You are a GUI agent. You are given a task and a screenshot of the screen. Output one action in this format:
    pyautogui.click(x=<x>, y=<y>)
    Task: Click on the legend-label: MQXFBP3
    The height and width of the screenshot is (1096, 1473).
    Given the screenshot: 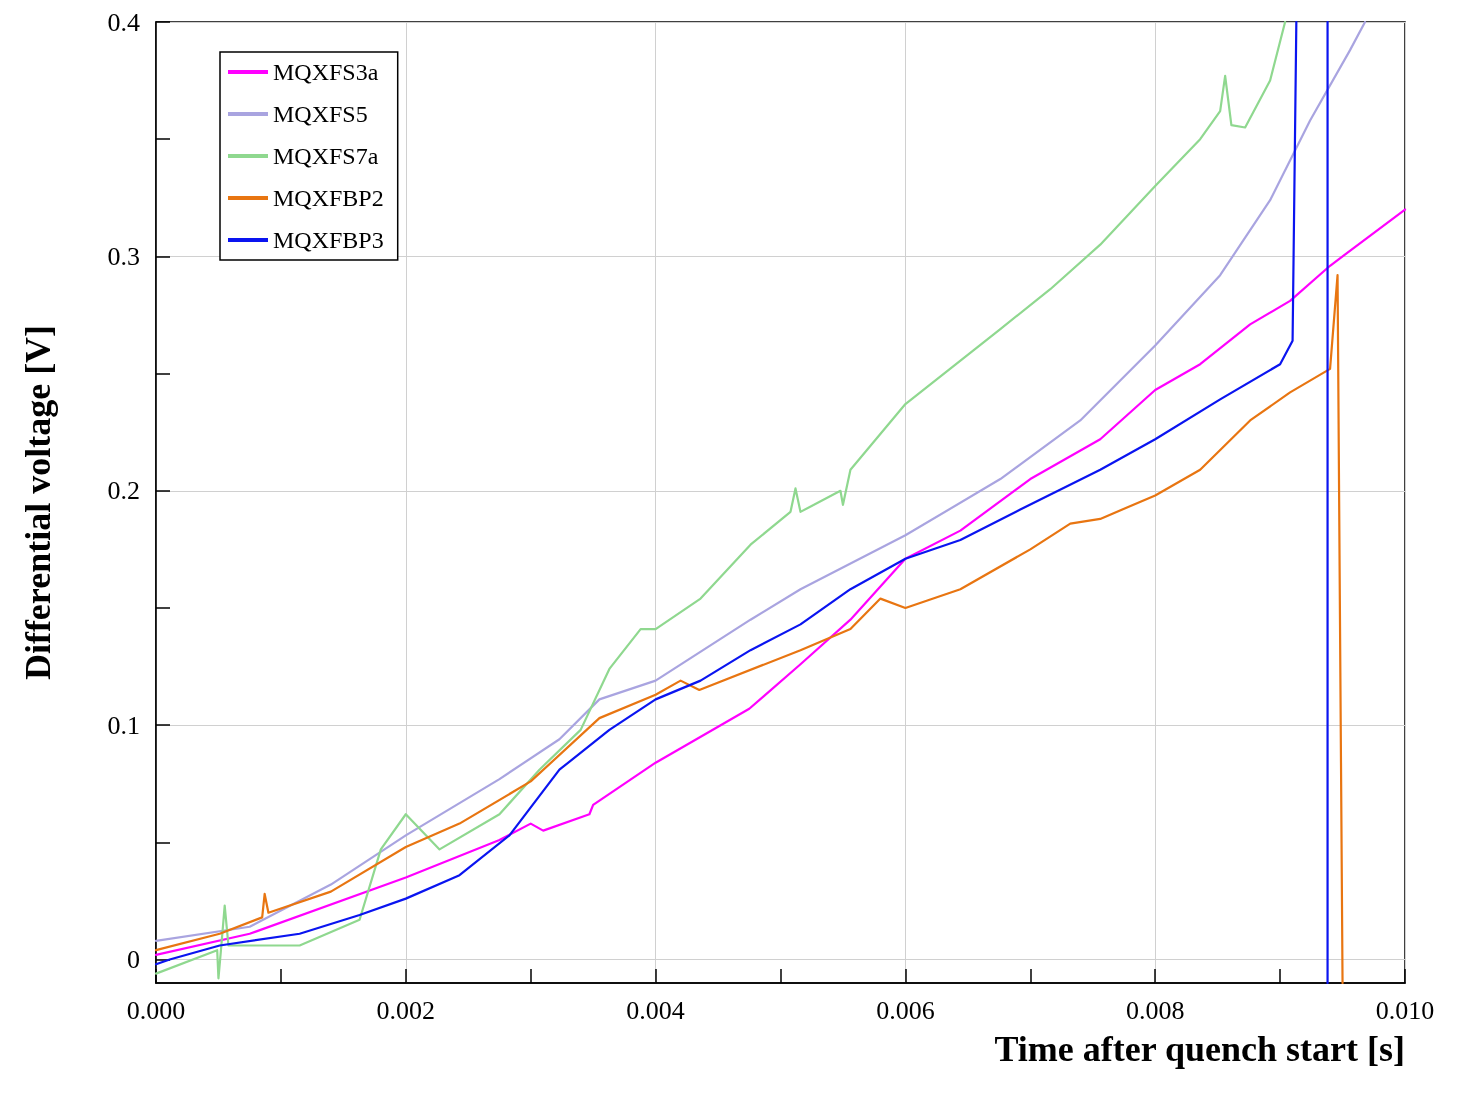 What is the action you would take?
    pyautogui.click(x=328, y=240)
    